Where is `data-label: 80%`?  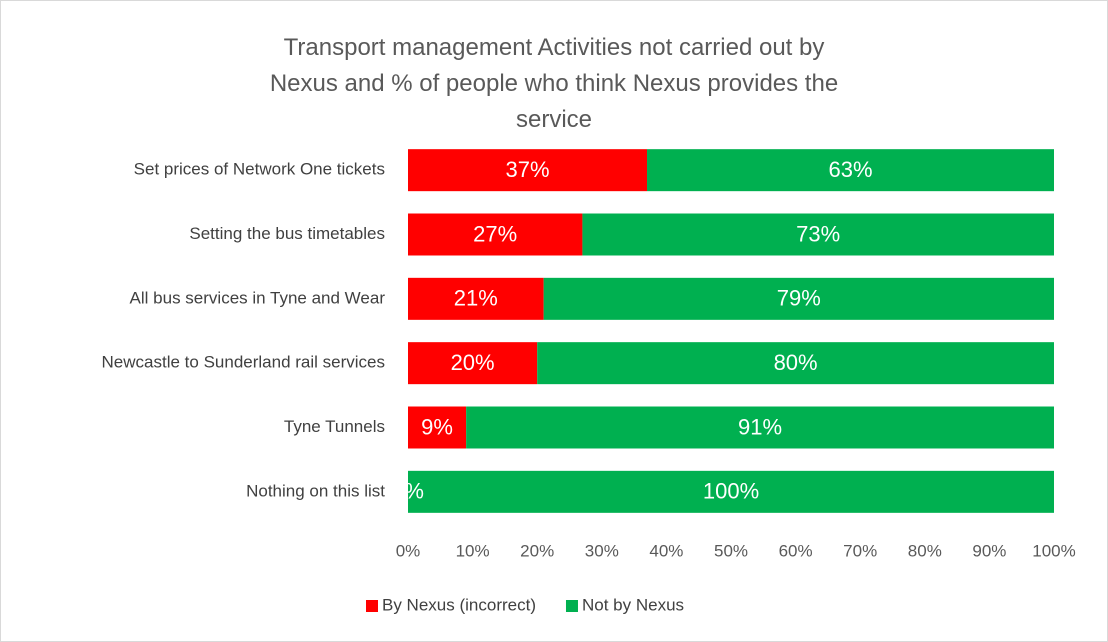
data-label: 80% is located at coordinates (796, 362).